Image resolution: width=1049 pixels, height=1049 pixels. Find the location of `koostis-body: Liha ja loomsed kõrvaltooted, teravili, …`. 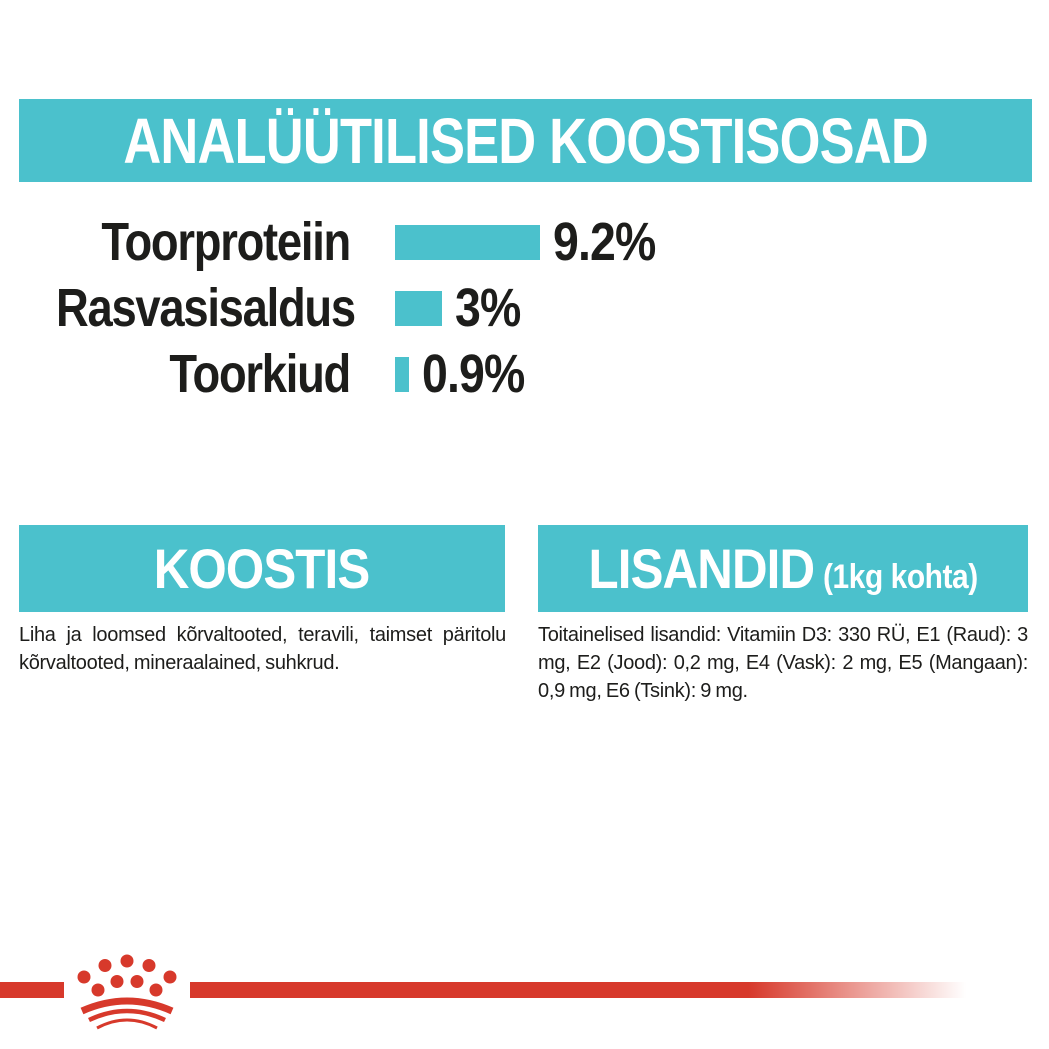

koostis-body: Liha ja loomsed kõrvaltooted, teravili, … is located at coordinates (262, 649).